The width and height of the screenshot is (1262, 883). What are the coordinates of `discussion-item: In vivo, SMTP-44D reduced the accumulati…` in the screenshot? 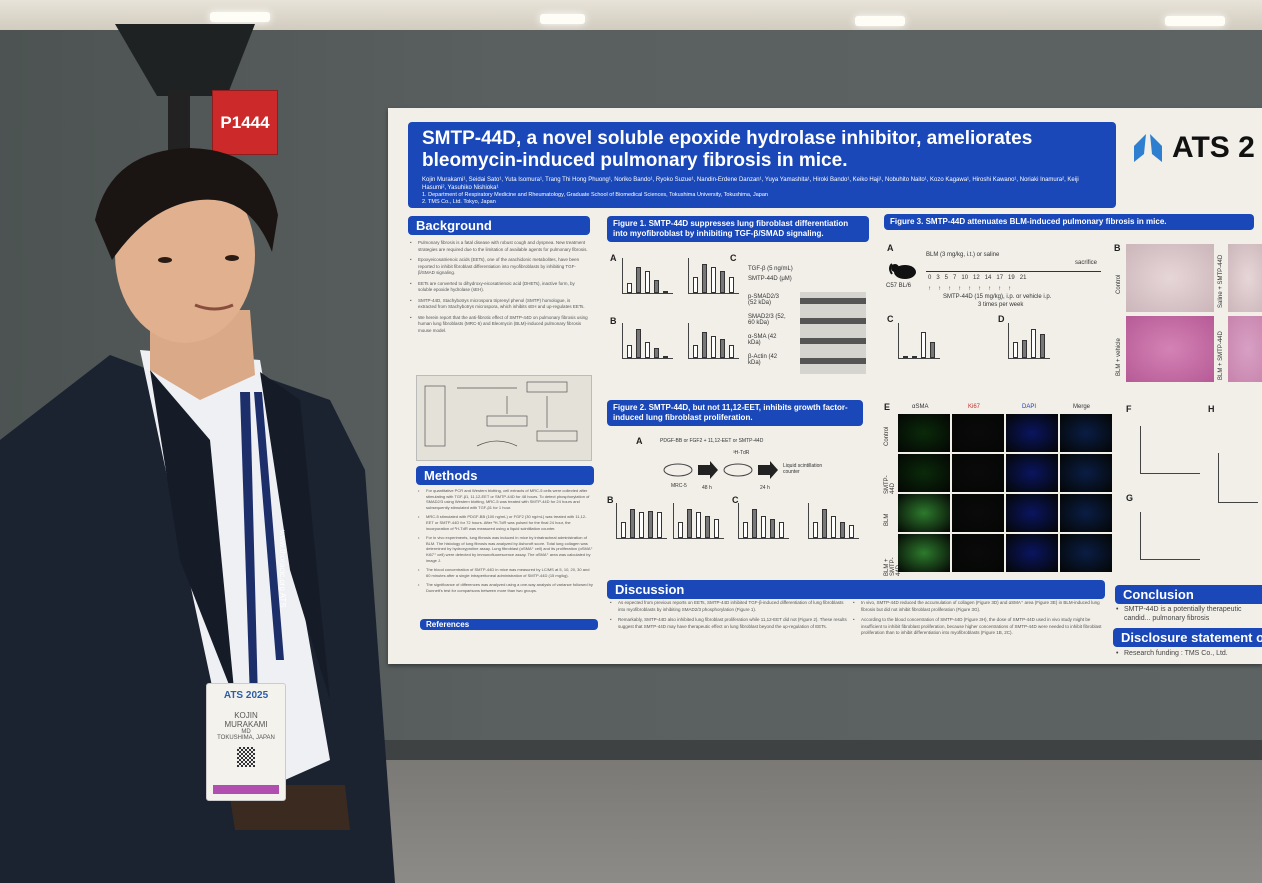 It's located at (980, 606).